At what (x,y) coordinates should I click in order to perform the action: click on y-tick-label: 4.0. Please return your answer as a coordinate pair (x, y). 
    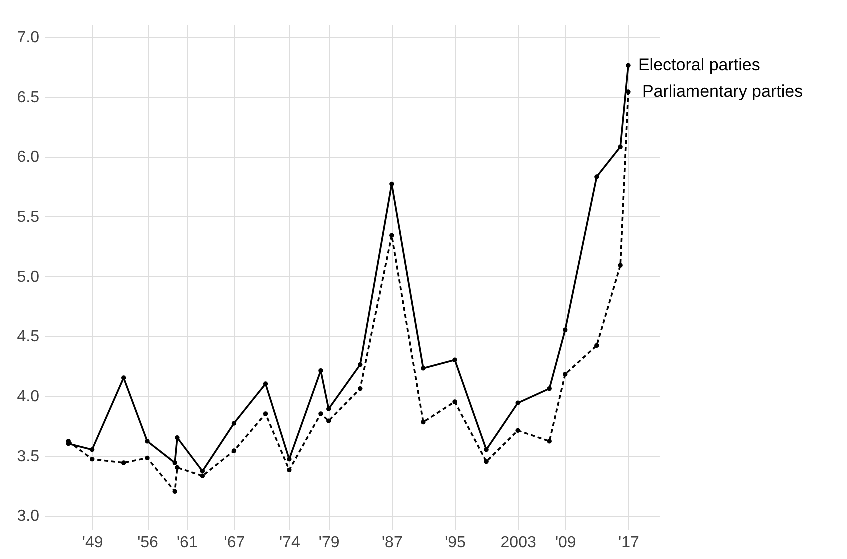
    Looking at the image, I should click on (28, 397).